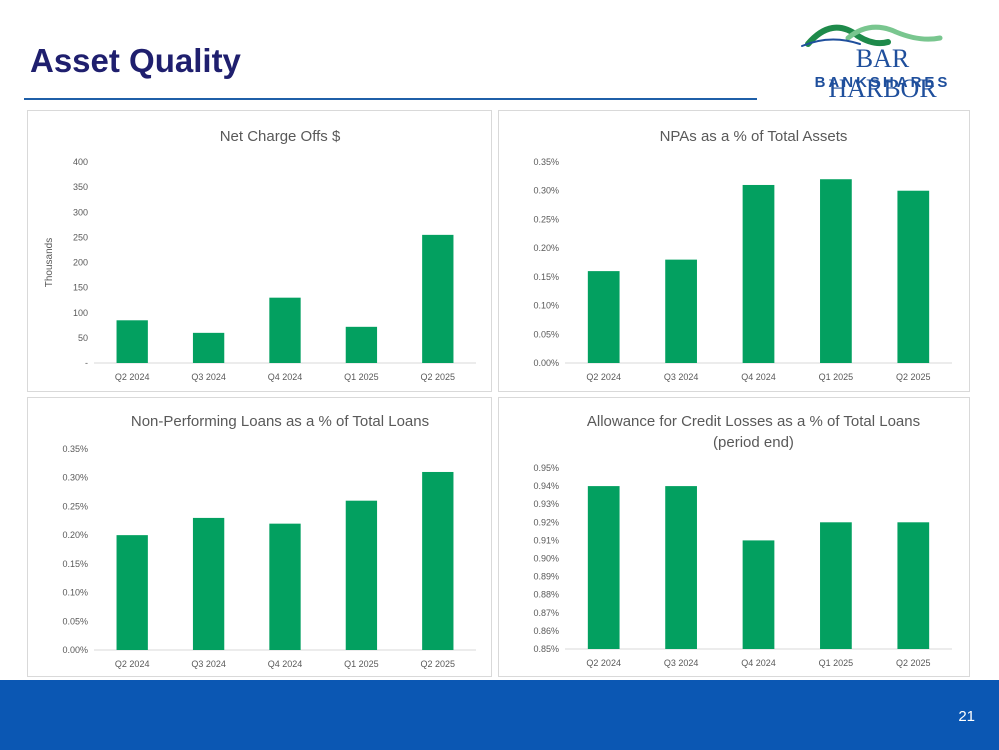 This screenshot has width=999, height=750. What do you see at coordinates (882, 82) in the screenshot?
I see `logo-subtitle: BANKSHARES` at bounding box center [882, 82].